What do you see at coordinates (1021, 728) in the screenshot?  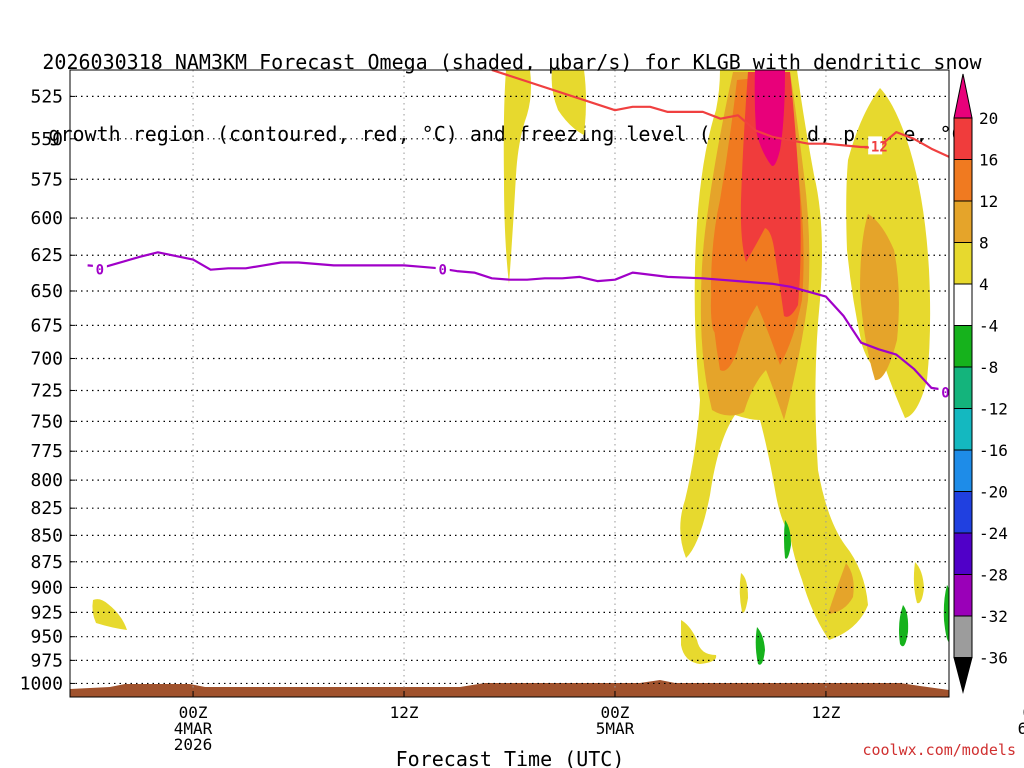 I see `x-tick-label: 6MAR` at bounding box center [1021, 728].